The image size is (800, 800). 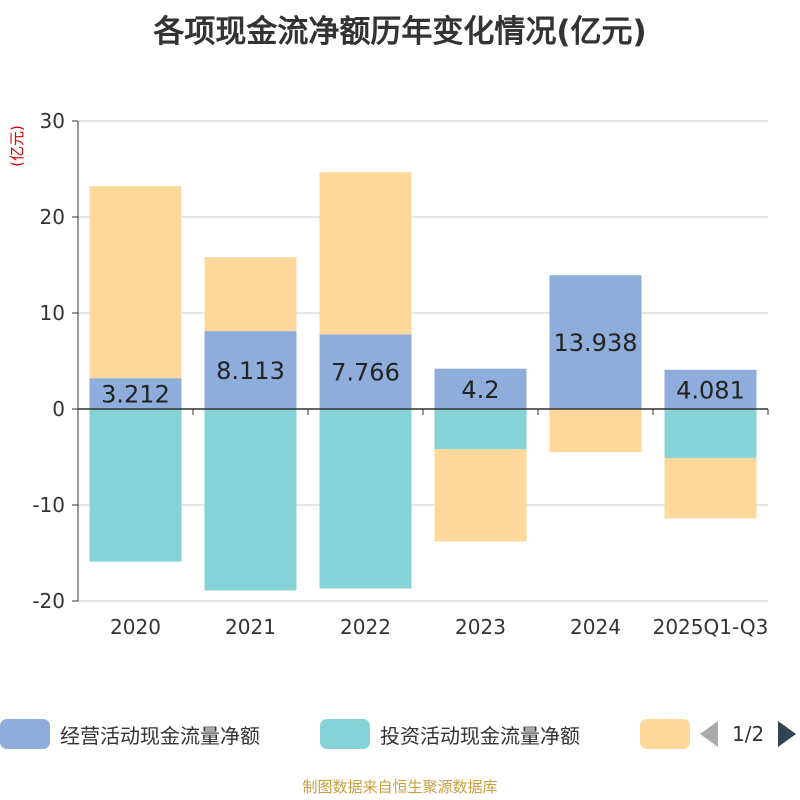 I want to click on data-label-2021: 8.113, so click(x=250, y=371).